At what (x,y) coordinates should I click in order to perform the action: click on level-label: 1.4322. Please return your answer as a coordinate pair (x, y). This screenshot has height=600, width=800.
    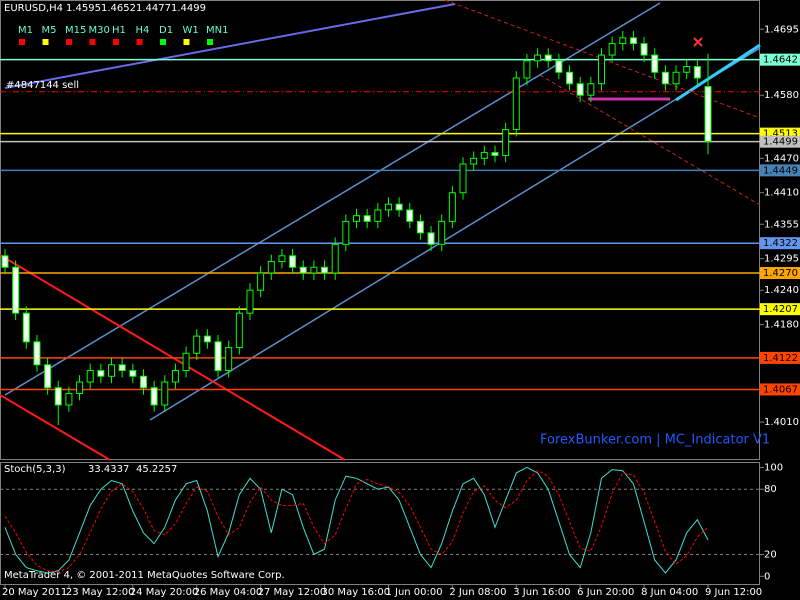
    Looking at the image, I should click on (780, 243).